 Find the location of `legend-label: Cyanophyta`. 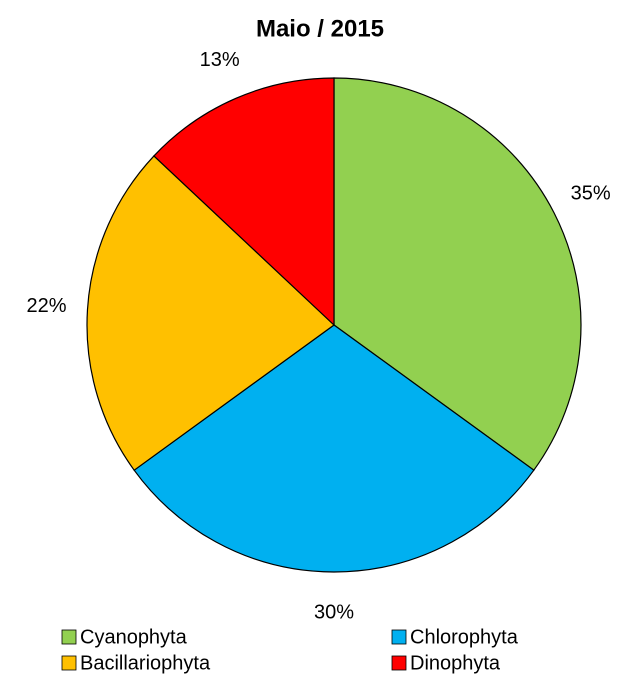

legend-label: Cyanophyta is located at coordinates (134, 637).